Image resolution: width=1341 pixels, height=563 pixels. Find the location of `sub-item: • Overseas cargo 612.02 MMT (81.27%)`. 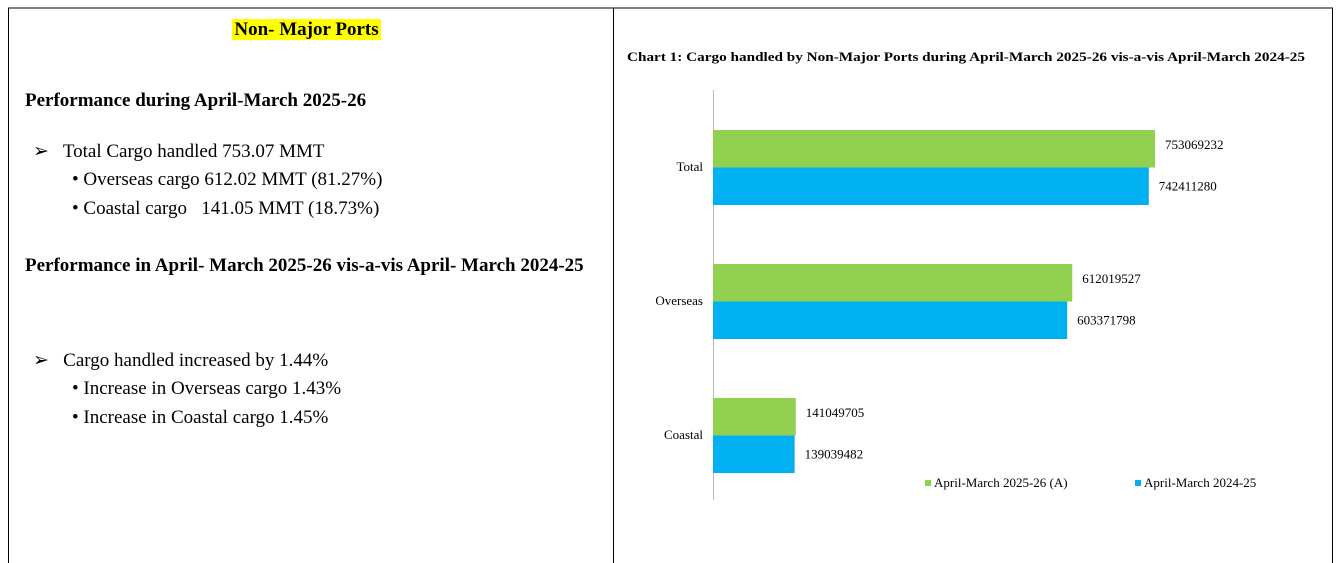

sub-item: • Overseas cargo 612.02 MMT (81.27%) is located at coordinates (227, 179).